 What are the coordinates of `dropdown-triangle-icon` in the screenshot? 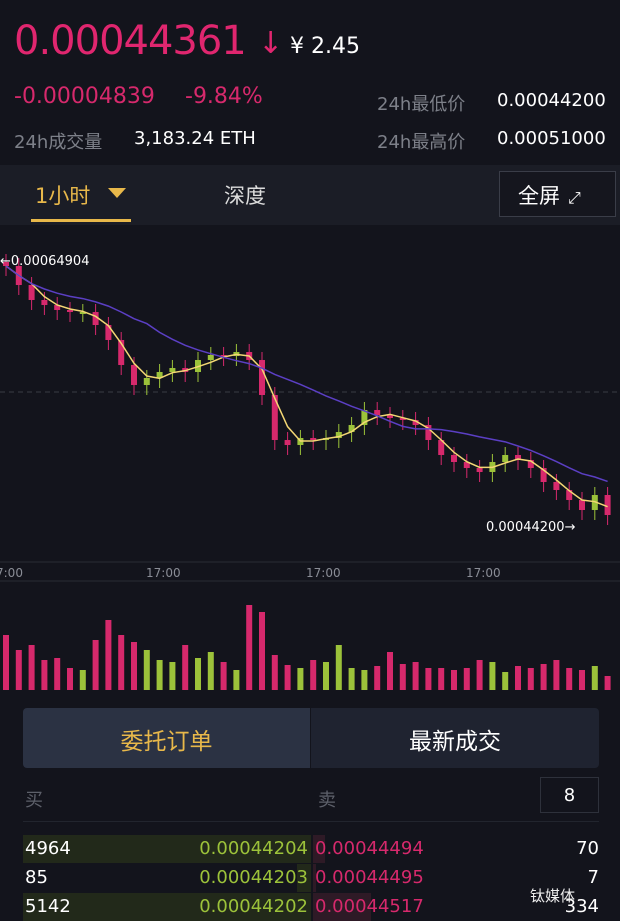 It's located at (117, 193).